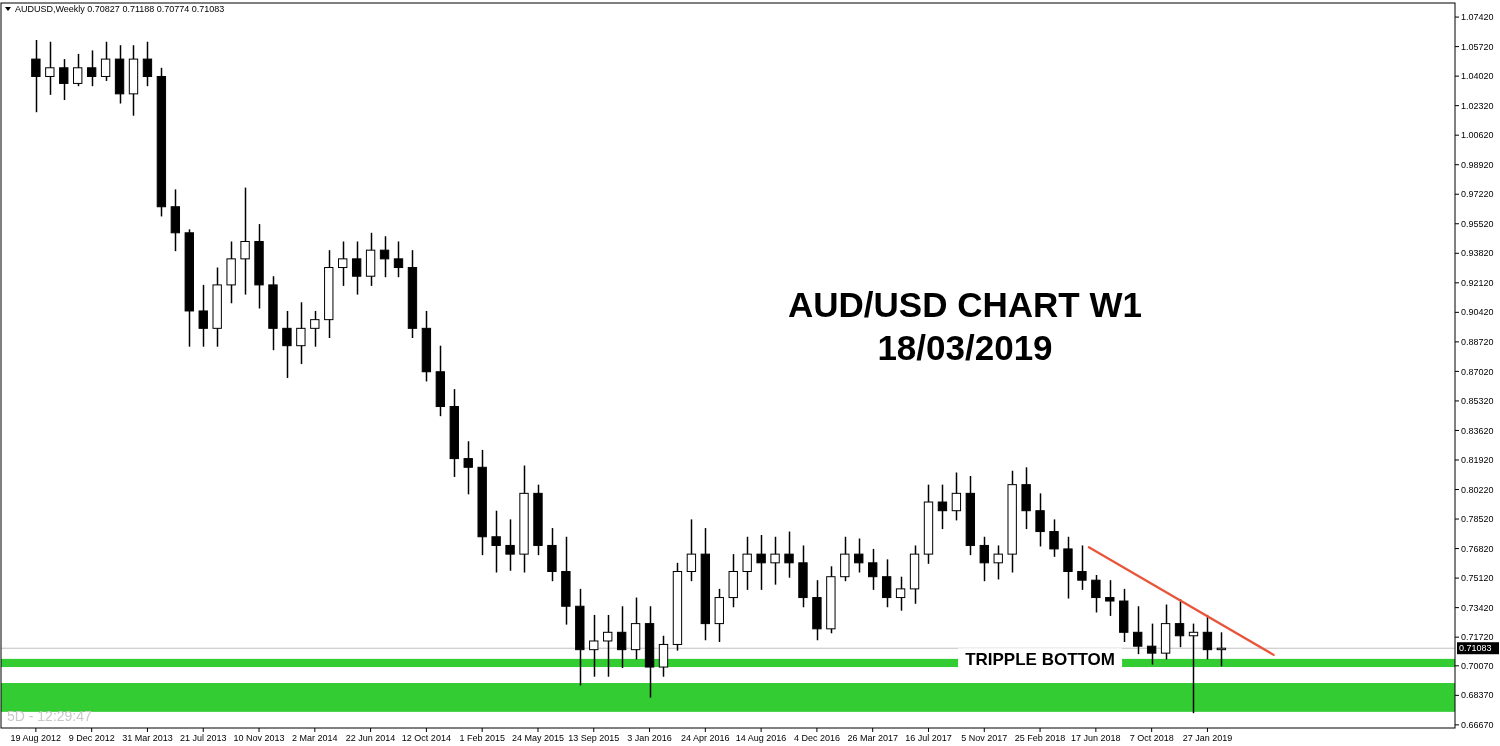 Image resolution: width=1500 pixels, height=746 pixels. Describe the element at coordinates (965, 304) in the screenshot. I see `text: AUD/USD CHART W1` at that location.